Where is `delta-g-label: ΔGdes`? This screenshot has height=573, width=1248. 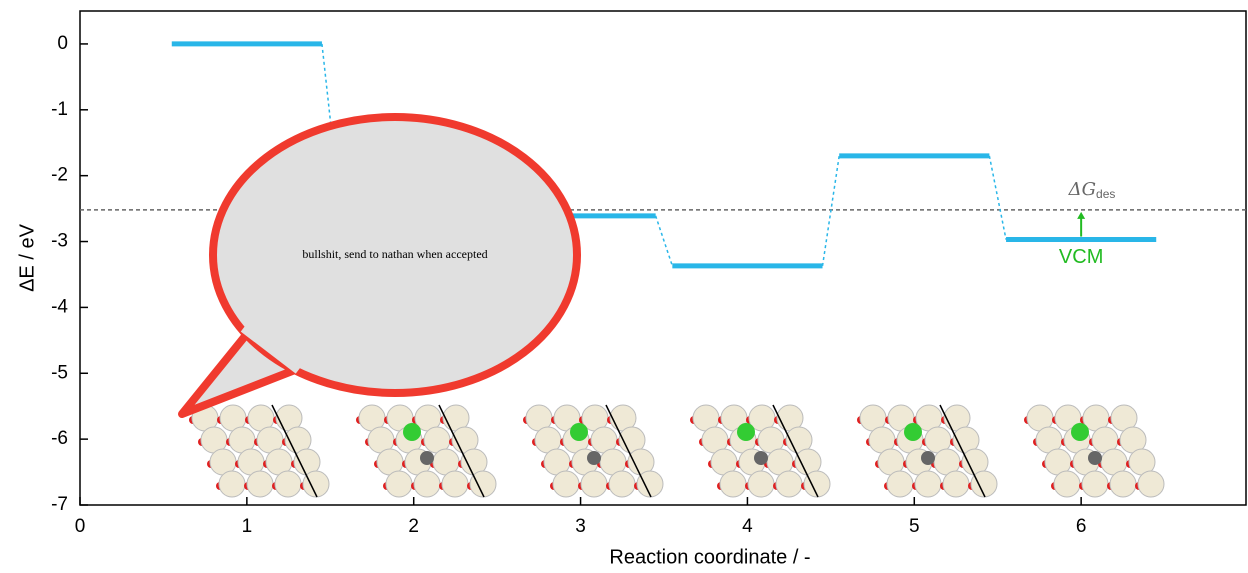 delta-g-label: ΔGdes is located at coordinates (1092, 190).